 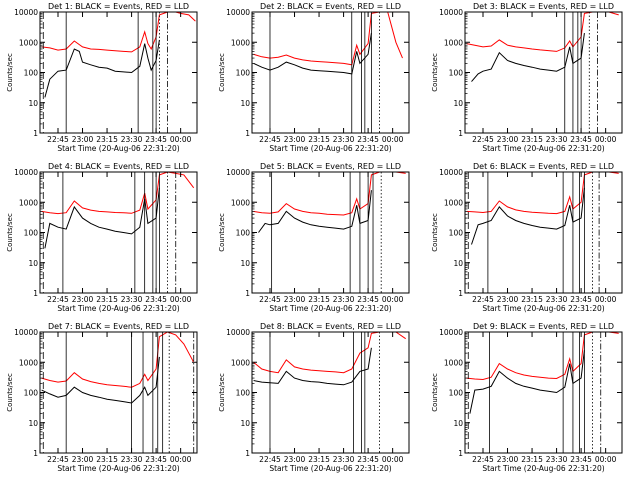 I want to click on chart-title: Det 9: BLACK = Events, RED = LLD, so click(x=543, y=326).